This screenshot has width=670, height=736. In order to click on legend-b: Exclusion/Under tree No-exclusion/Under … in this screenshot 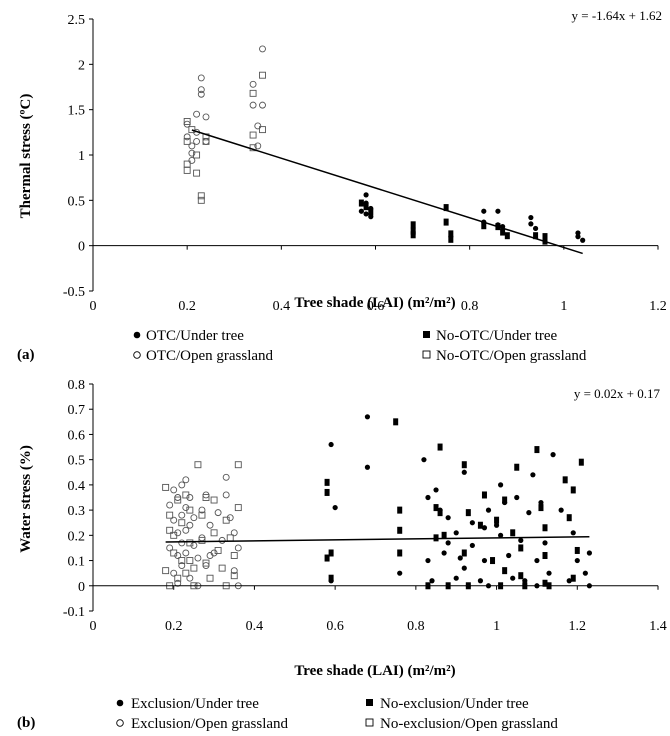, I will do `click(337, 714)`.